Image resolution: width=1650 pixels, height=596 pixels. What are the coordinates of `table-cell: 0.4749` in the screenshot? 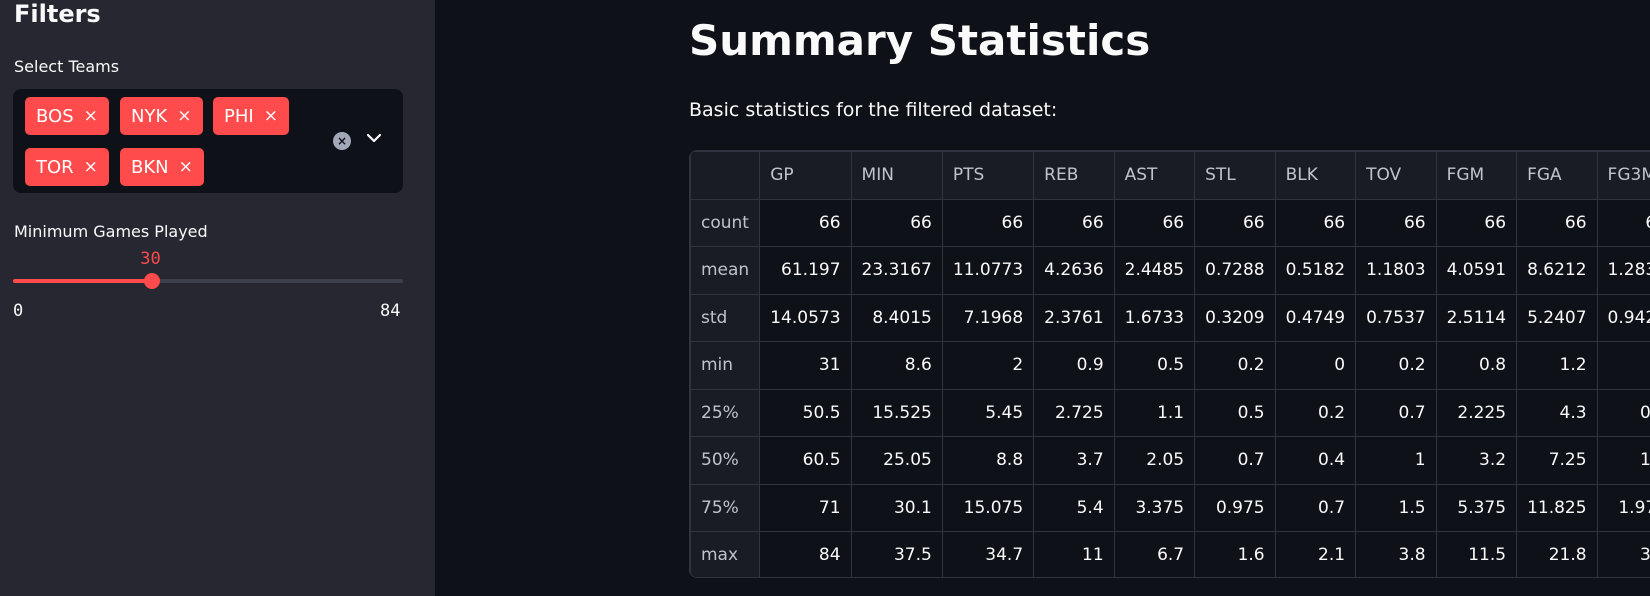 It's located at (1315, 317).